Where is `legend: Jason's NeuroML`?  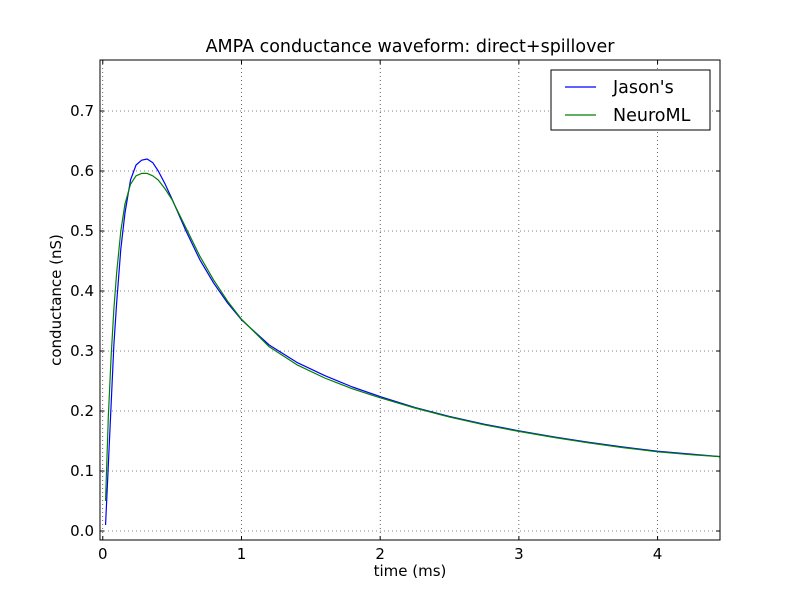
legend: Jason's NeuroML is located at coordinates (630, 100).